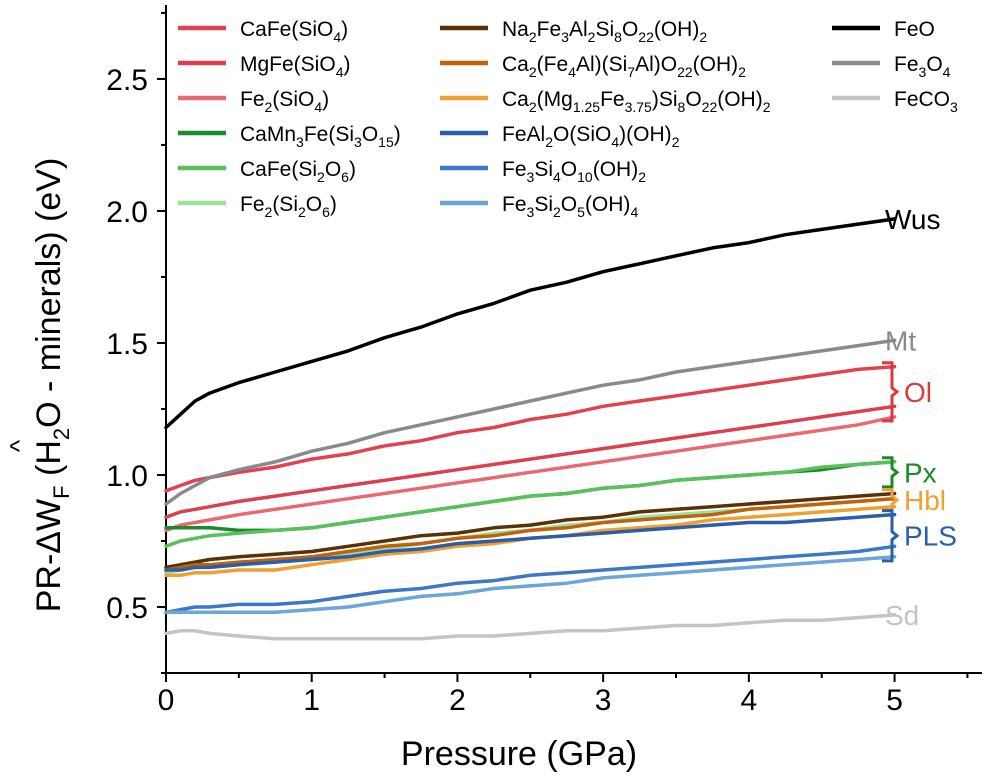  Describe the element at coordinates (749, 700) in the screenshot. I see `x-tick-label: 4` at that location.